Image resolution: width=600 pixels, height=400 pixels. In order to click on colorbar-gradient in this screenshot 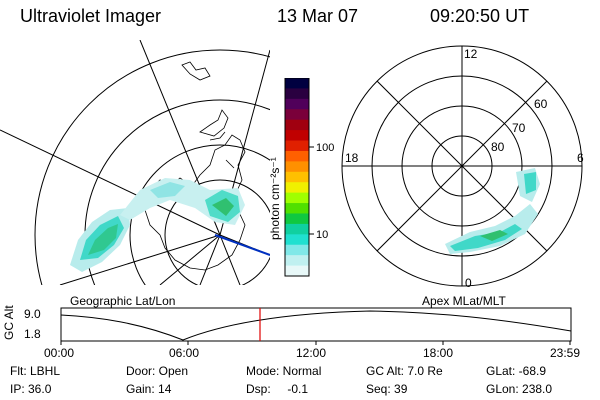, I will do `click(297, 177)`.